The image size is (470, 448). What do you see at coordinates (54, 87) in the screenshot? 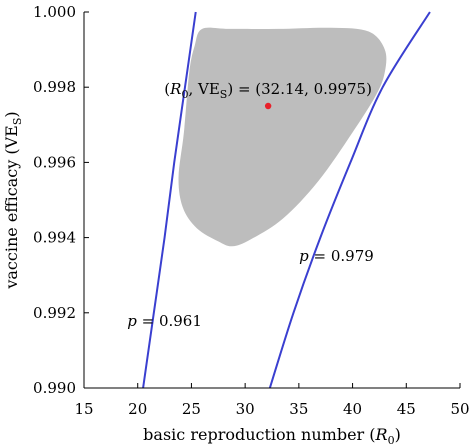
I see `y-tick-label: 0.998` at bounding box center [54, 87].